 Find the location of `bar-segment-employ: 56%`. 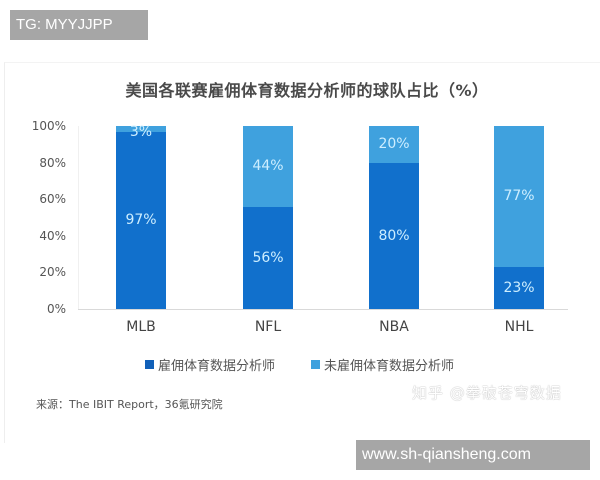

bar-segment-employ: 56% is located at coordinates (268, 257).